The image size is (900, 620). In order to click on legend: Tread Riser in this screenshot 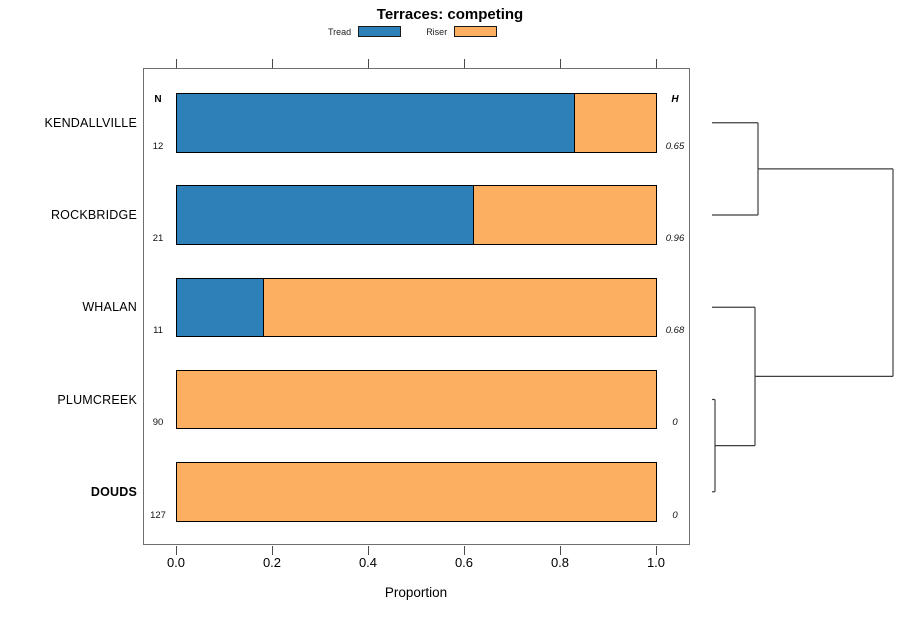, I will do `click(413, 31)`.